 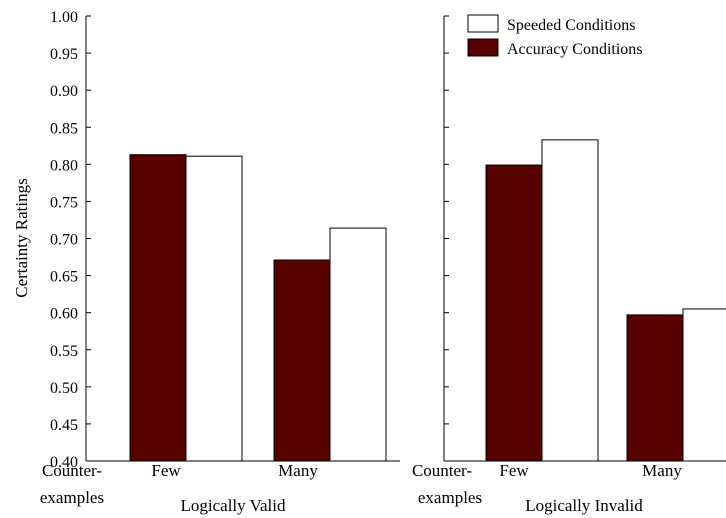 What do you see at coordinates (704, 385) in the screenshot?
I see `right-bar-many-speeded` at bounding box center [704, 385].